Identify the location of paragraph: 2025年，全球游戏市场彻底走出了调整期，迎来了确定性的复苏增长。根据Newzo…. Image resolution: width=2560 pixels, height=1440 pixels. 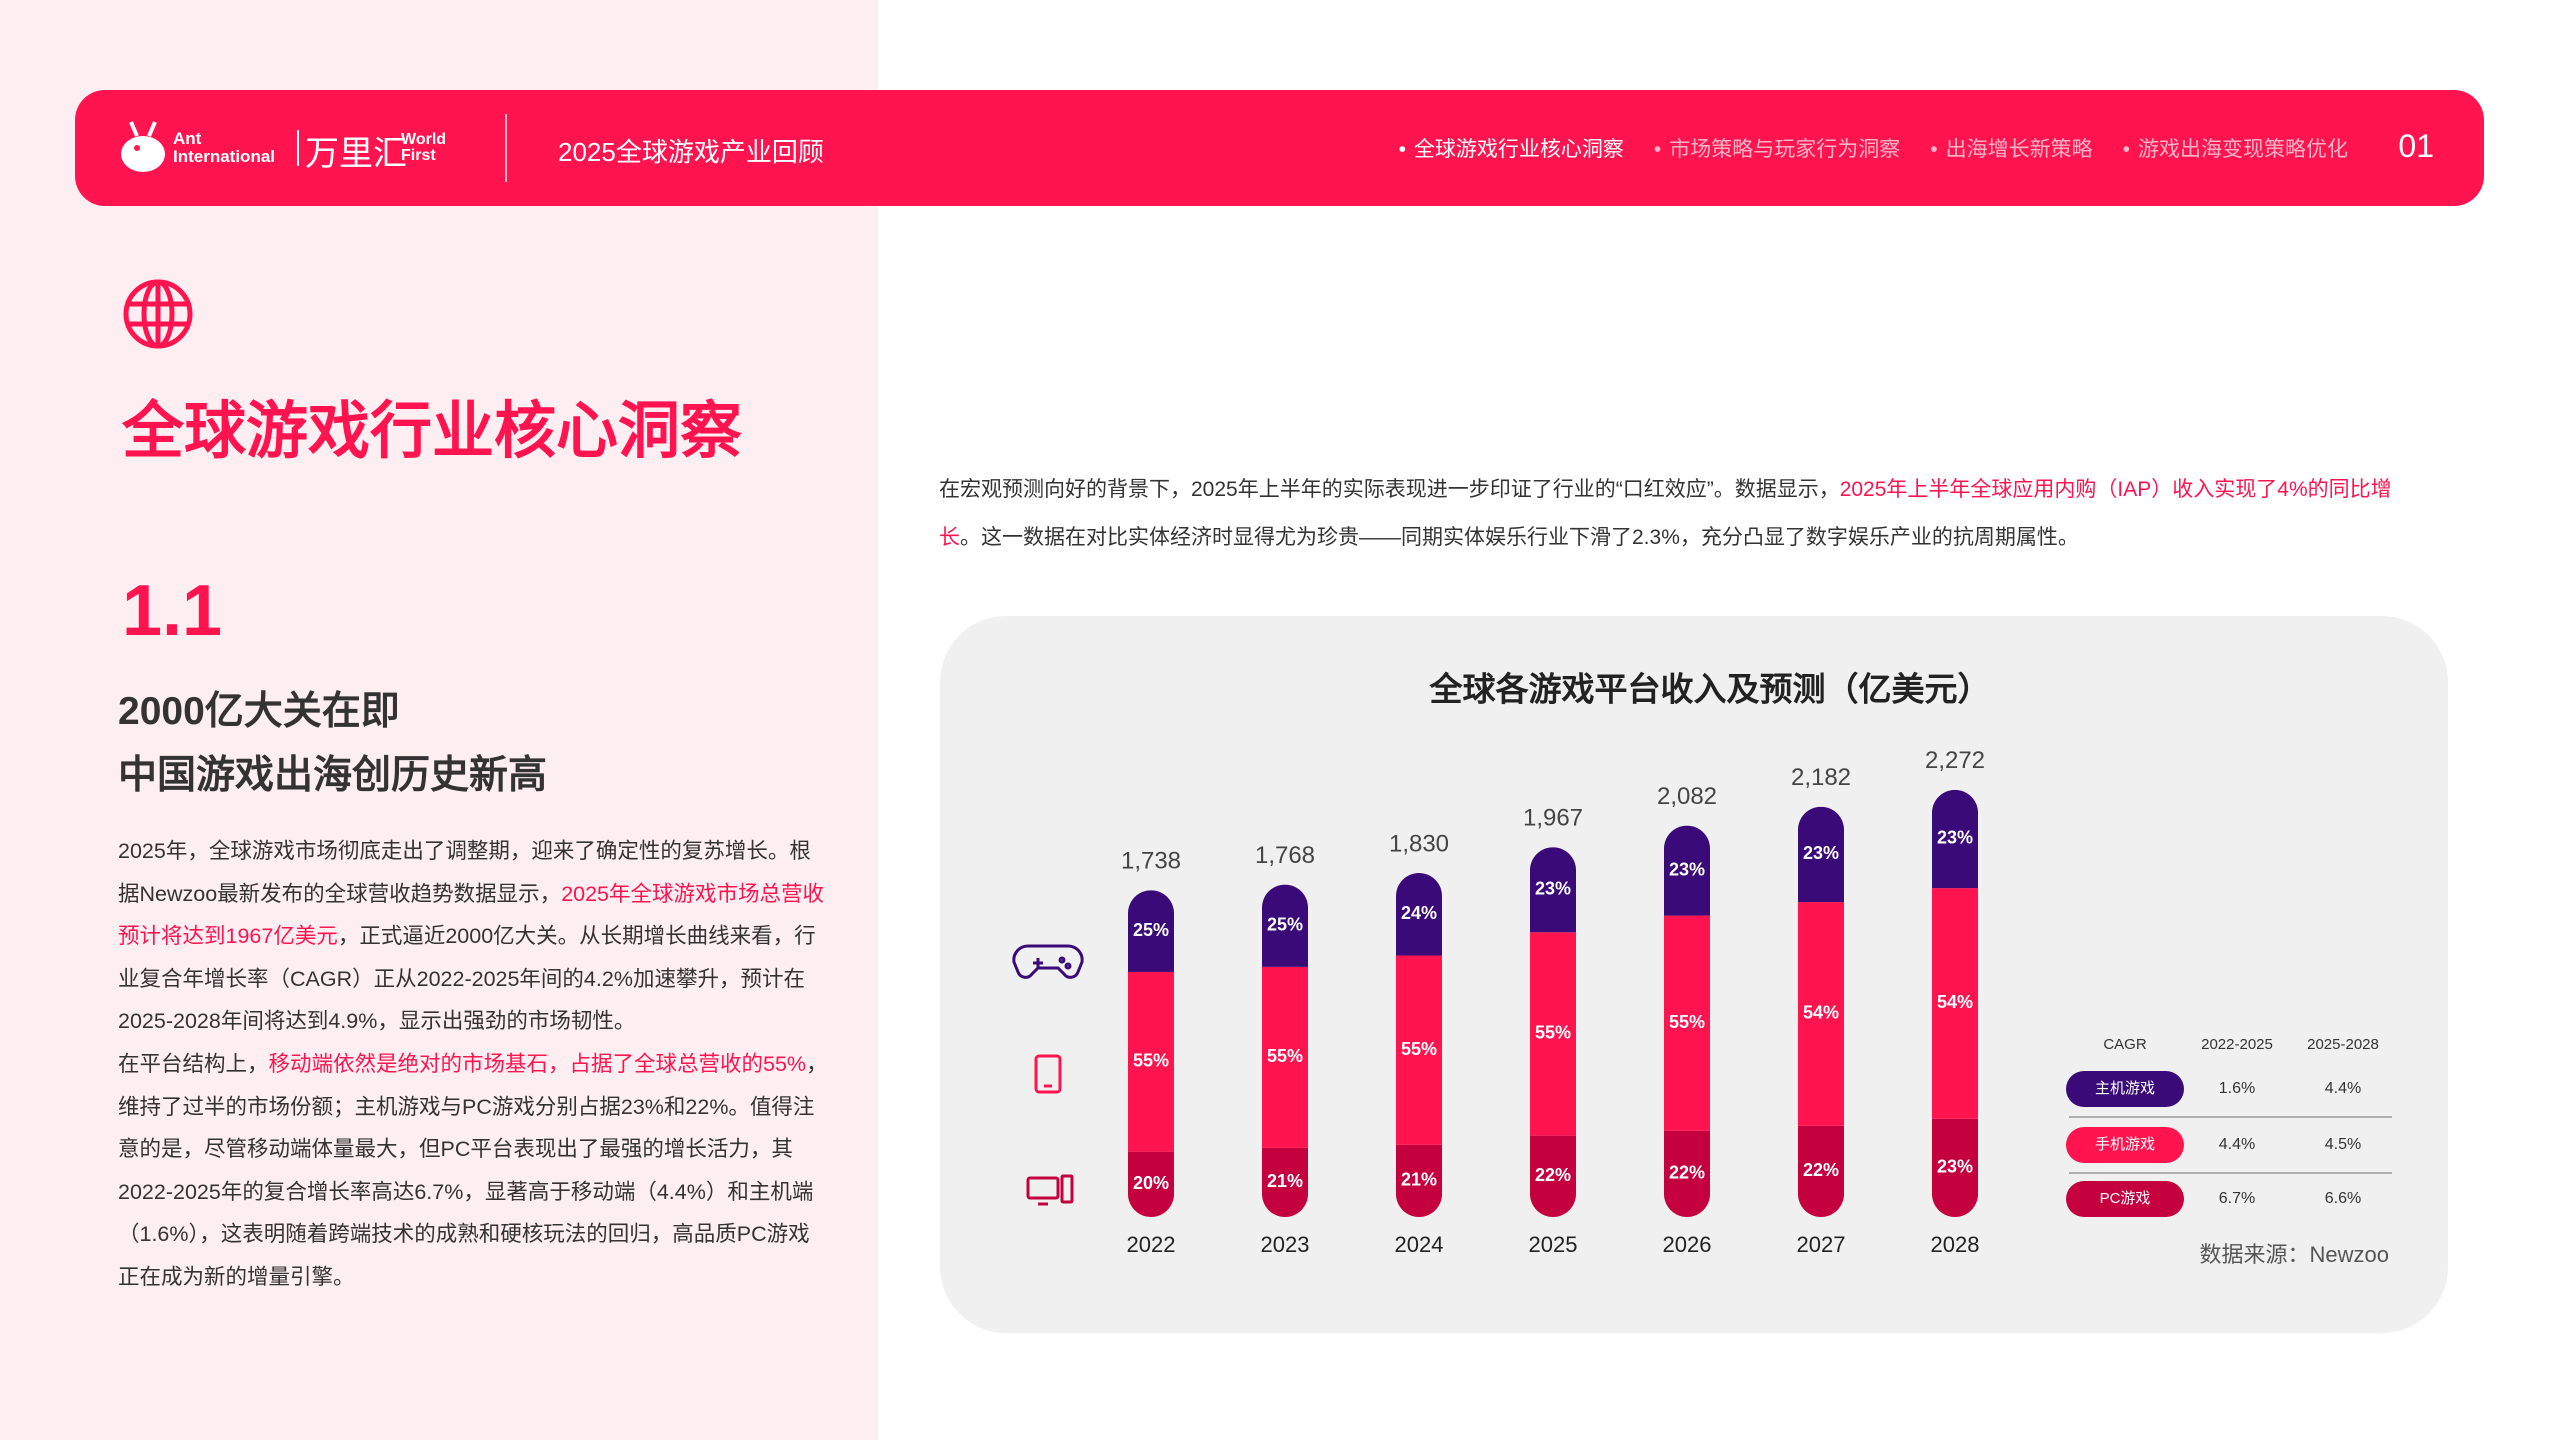
(474, 936).